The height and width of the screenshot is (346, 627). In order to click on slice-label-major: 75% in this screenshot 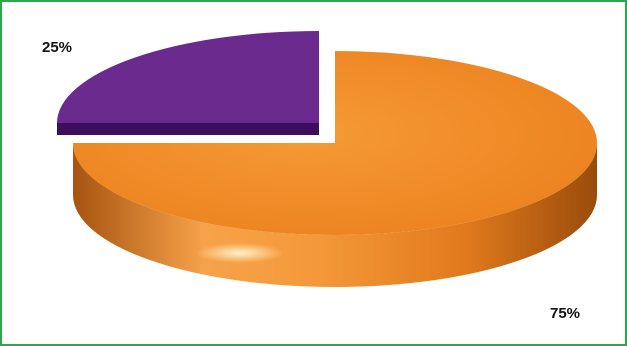, I will do `click(565, 313)`.